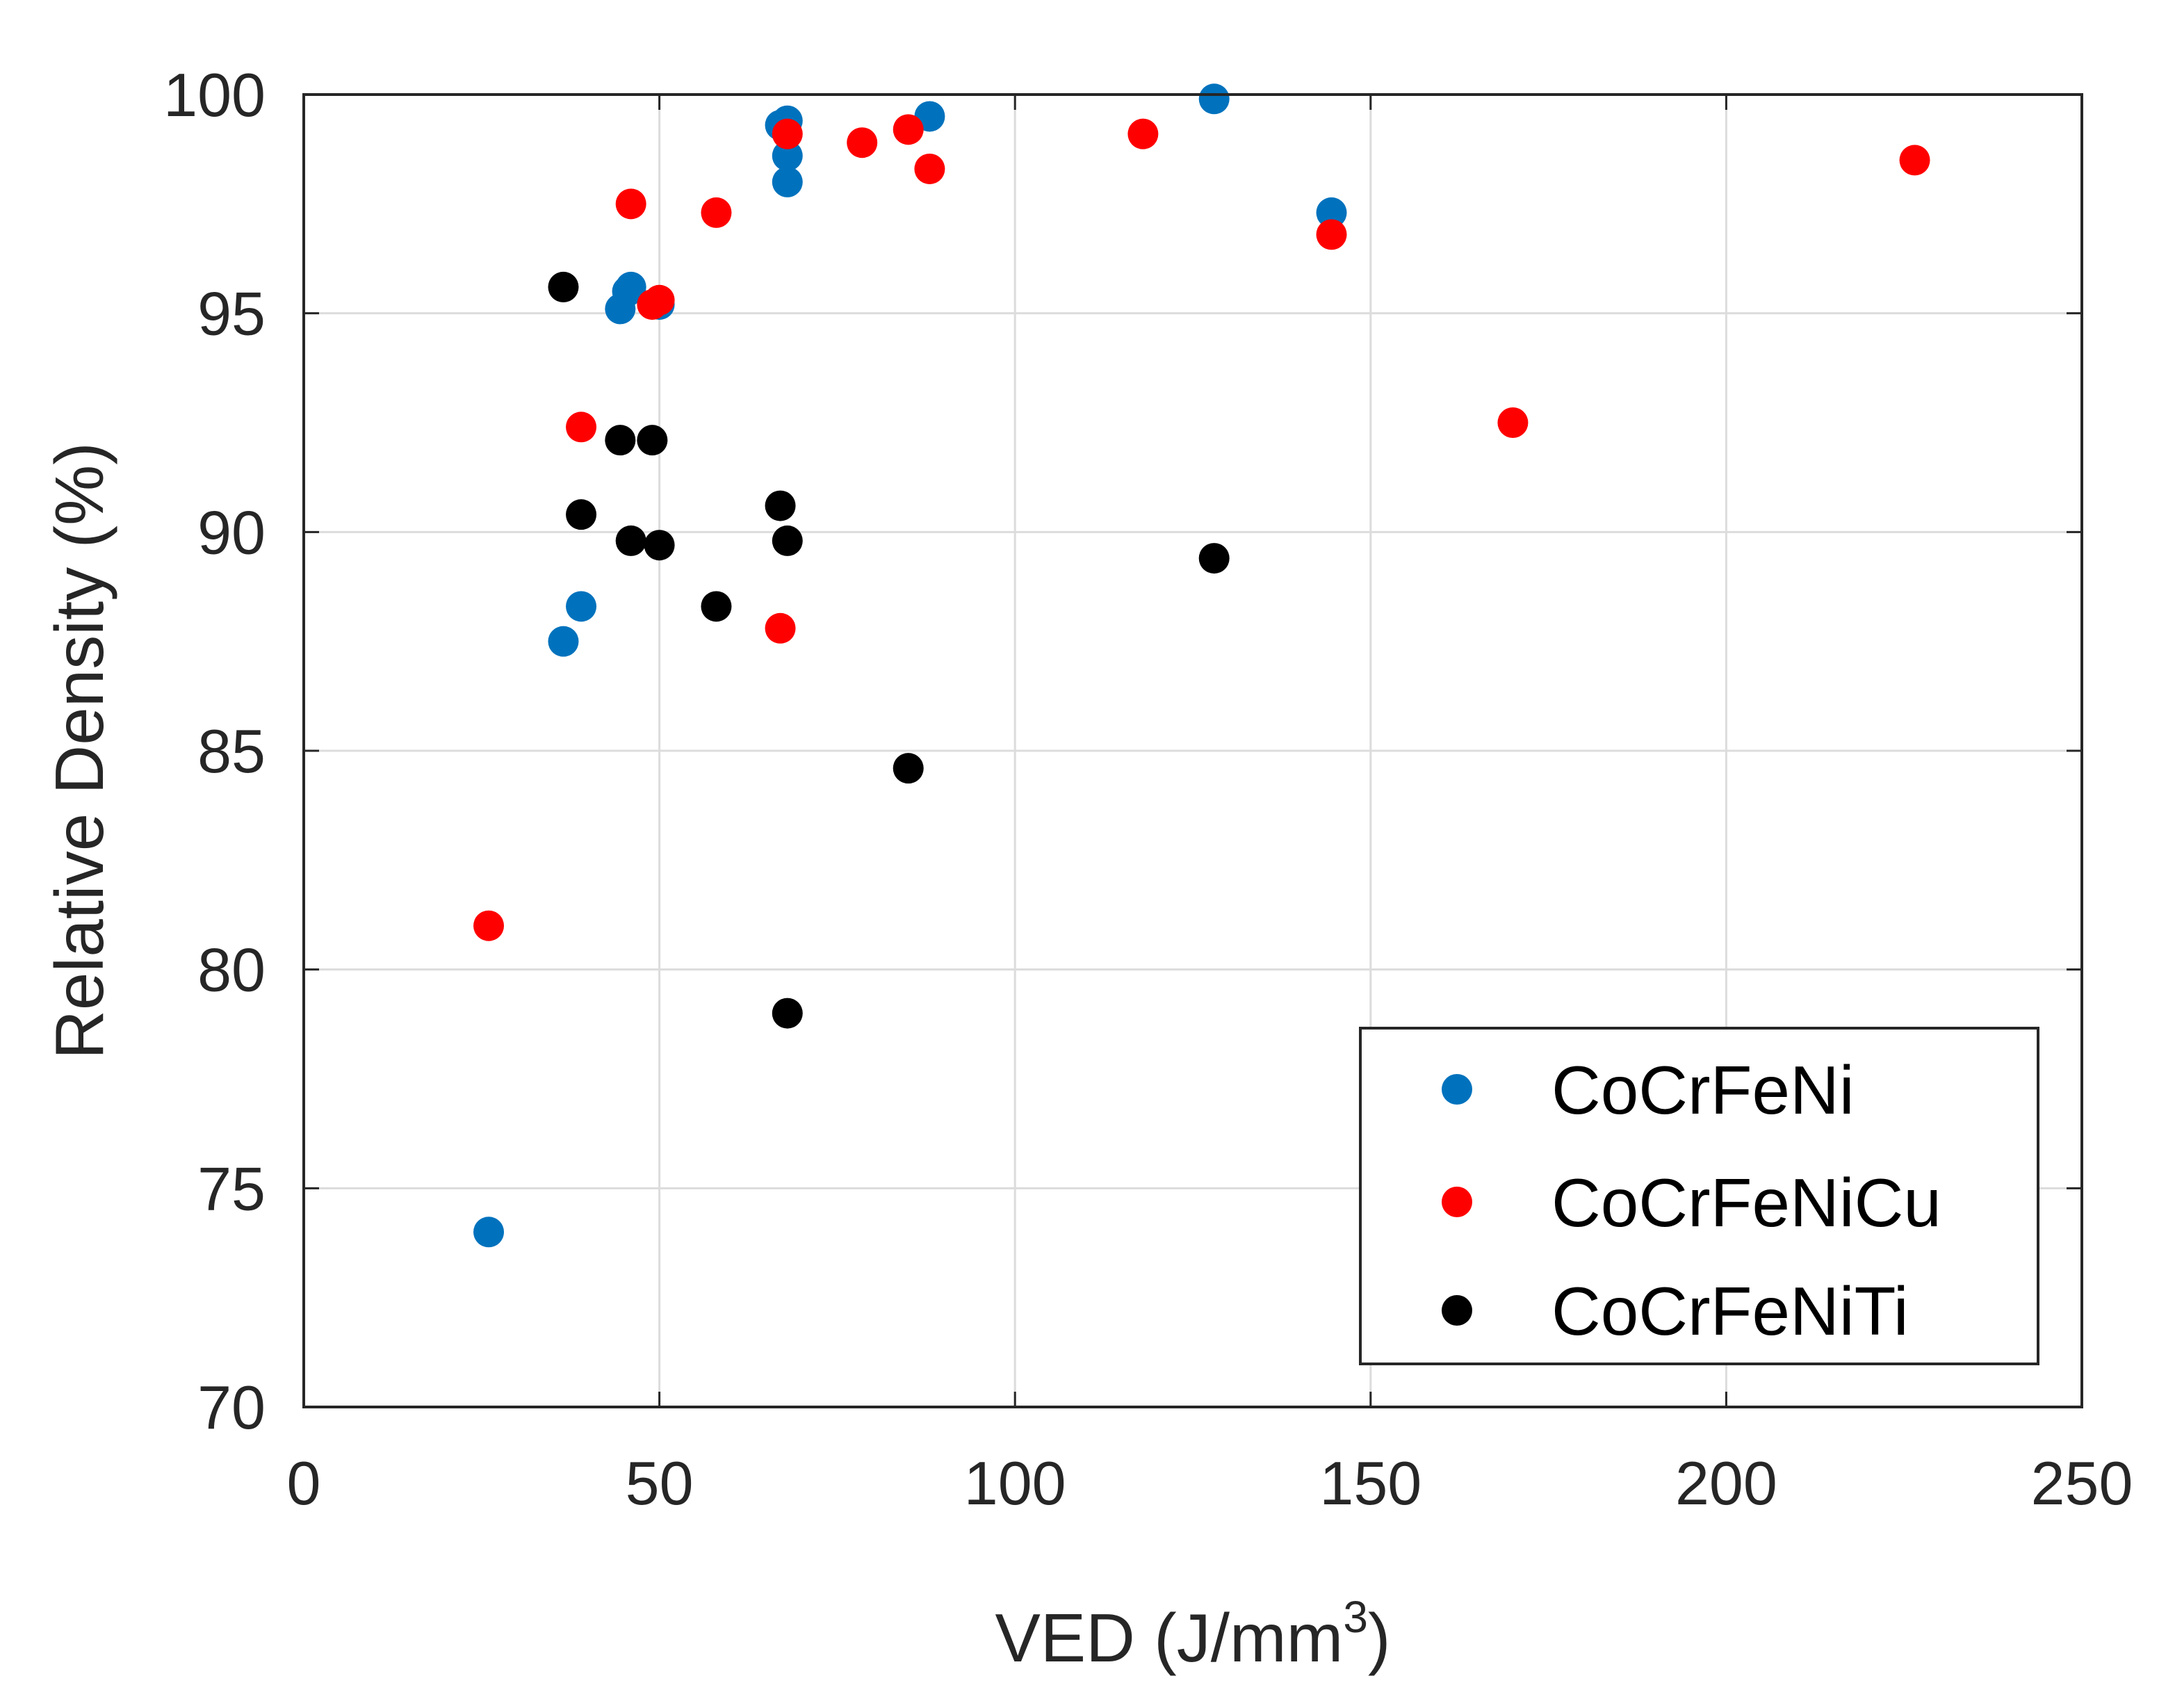  I want to click on x-axis-title-end: ), so click(1379, 1638).